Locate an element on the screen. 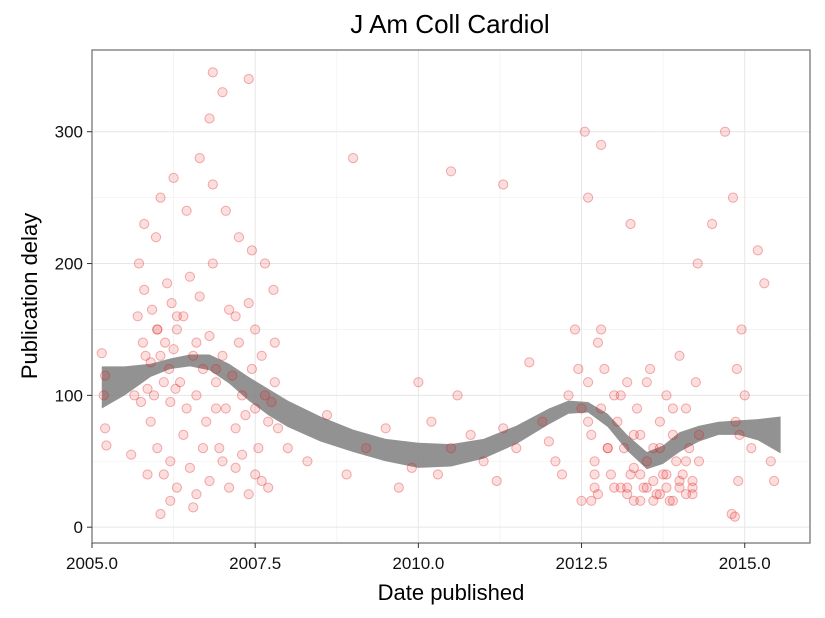  y-axis-title: Publication delay is located at coordinates (29, 296).